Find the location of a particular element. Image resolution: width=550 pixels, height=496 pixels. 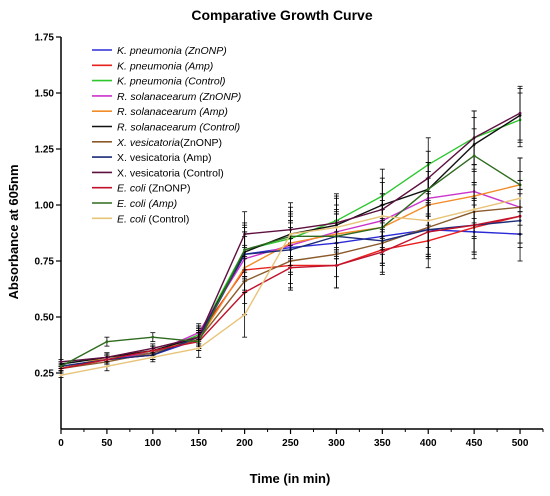

legend-label: E. coli (Control) is located at coordinates (153, 219).